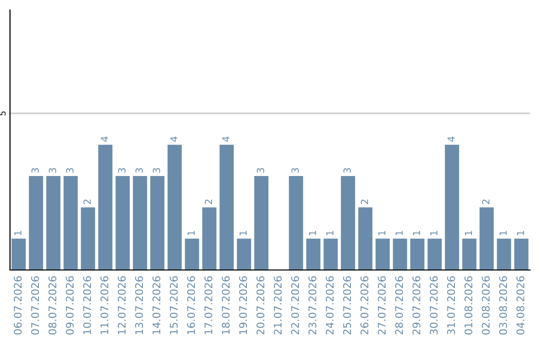 The height and width of the screenshot is (340, 540). What do you see at coordinates (191, 305) in the screenshot?
I see `x-tick-label: 16.07.2026` at bounding box center [191, 305].